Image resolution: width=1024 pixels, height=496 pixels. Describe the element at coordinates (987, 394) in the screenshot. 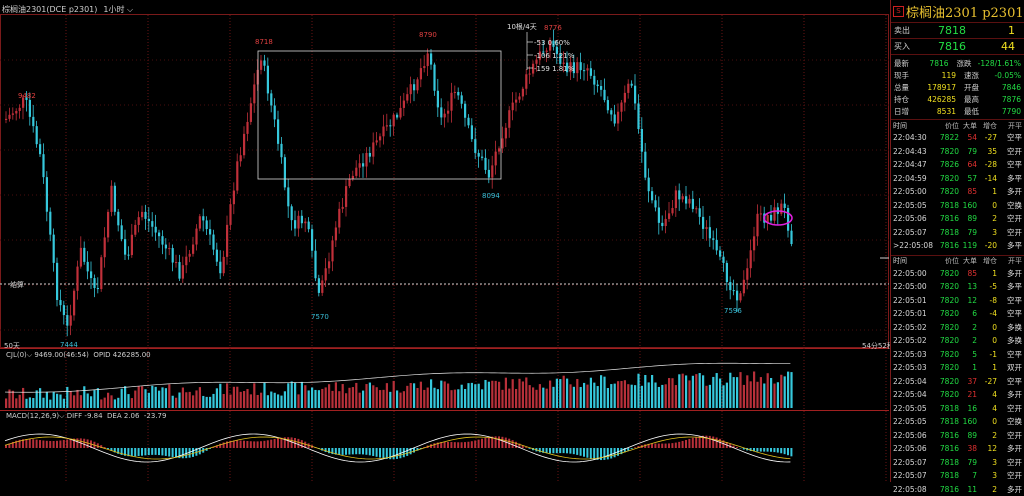

I see `tick-oi: 4` at that location.